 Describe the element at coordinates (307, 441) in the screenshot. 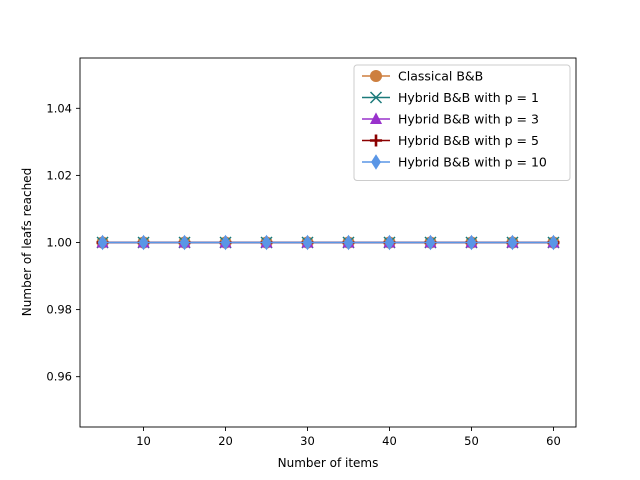

I see `x-tick-label: 30` at that location.